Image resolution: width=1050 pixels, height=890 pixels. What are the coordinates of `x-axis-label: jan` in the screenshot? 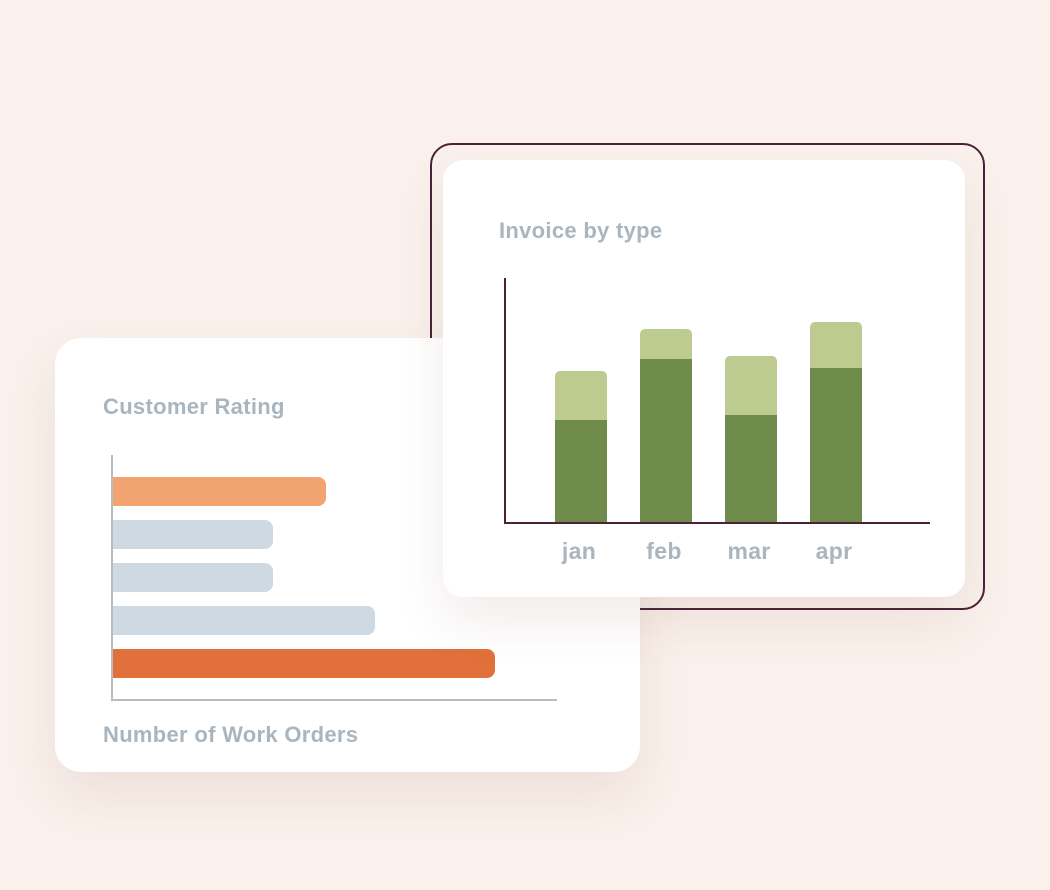 It's located at (579, 551).